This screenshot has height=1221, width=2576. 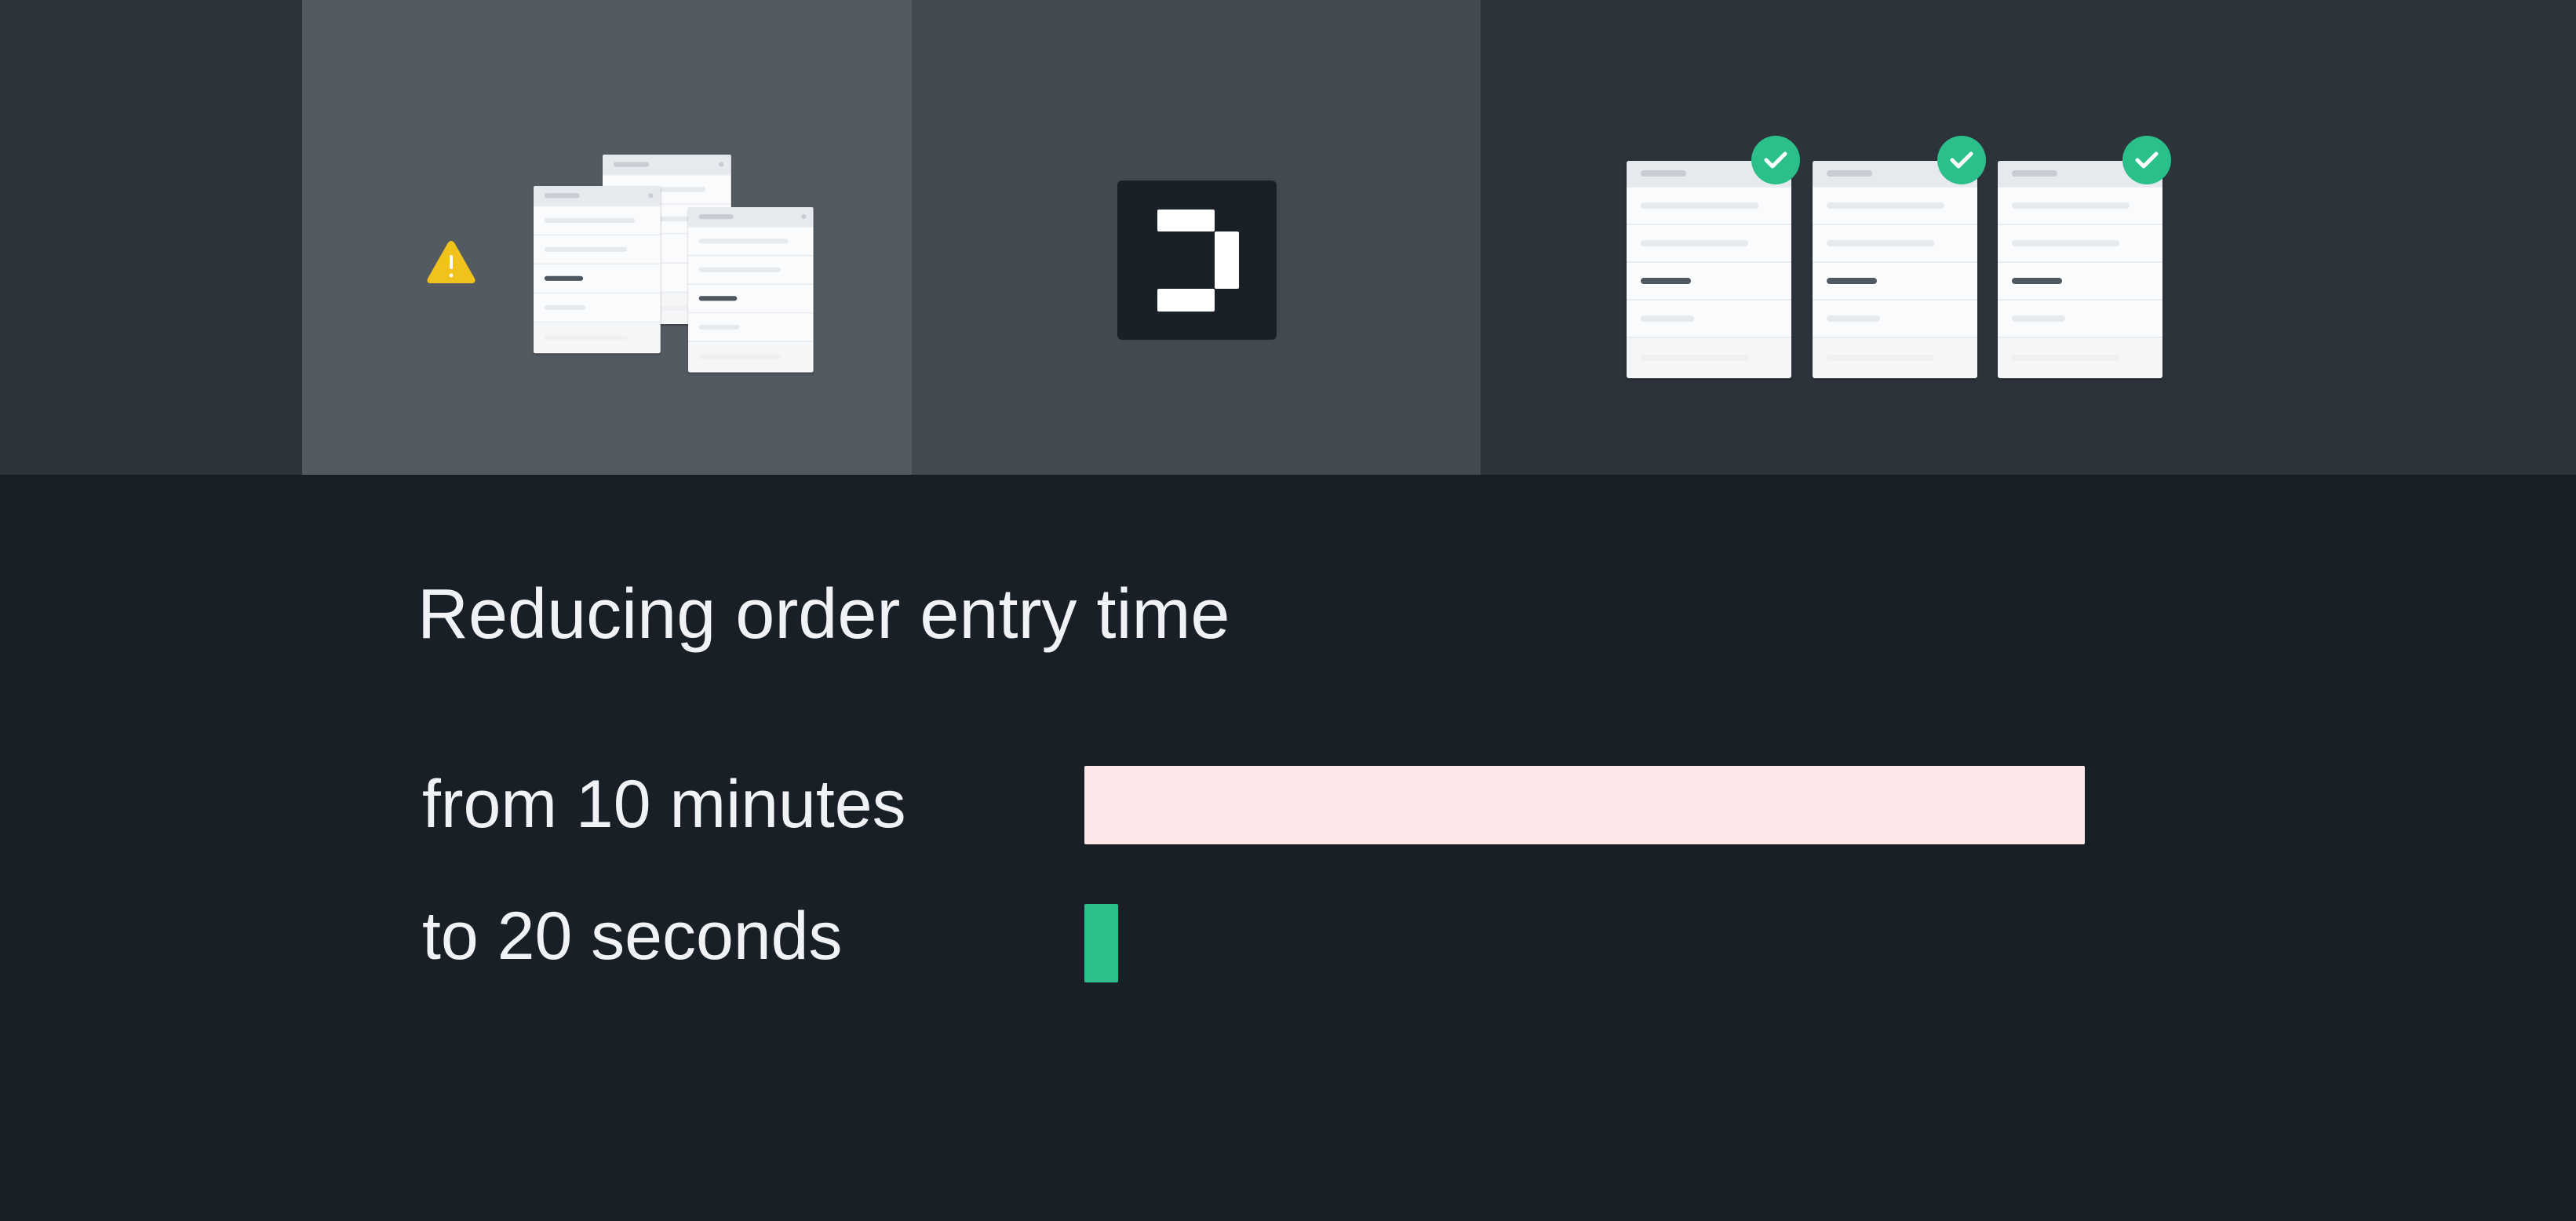 I want to click on comparison-bar-before, so click(x=1584, y=805).